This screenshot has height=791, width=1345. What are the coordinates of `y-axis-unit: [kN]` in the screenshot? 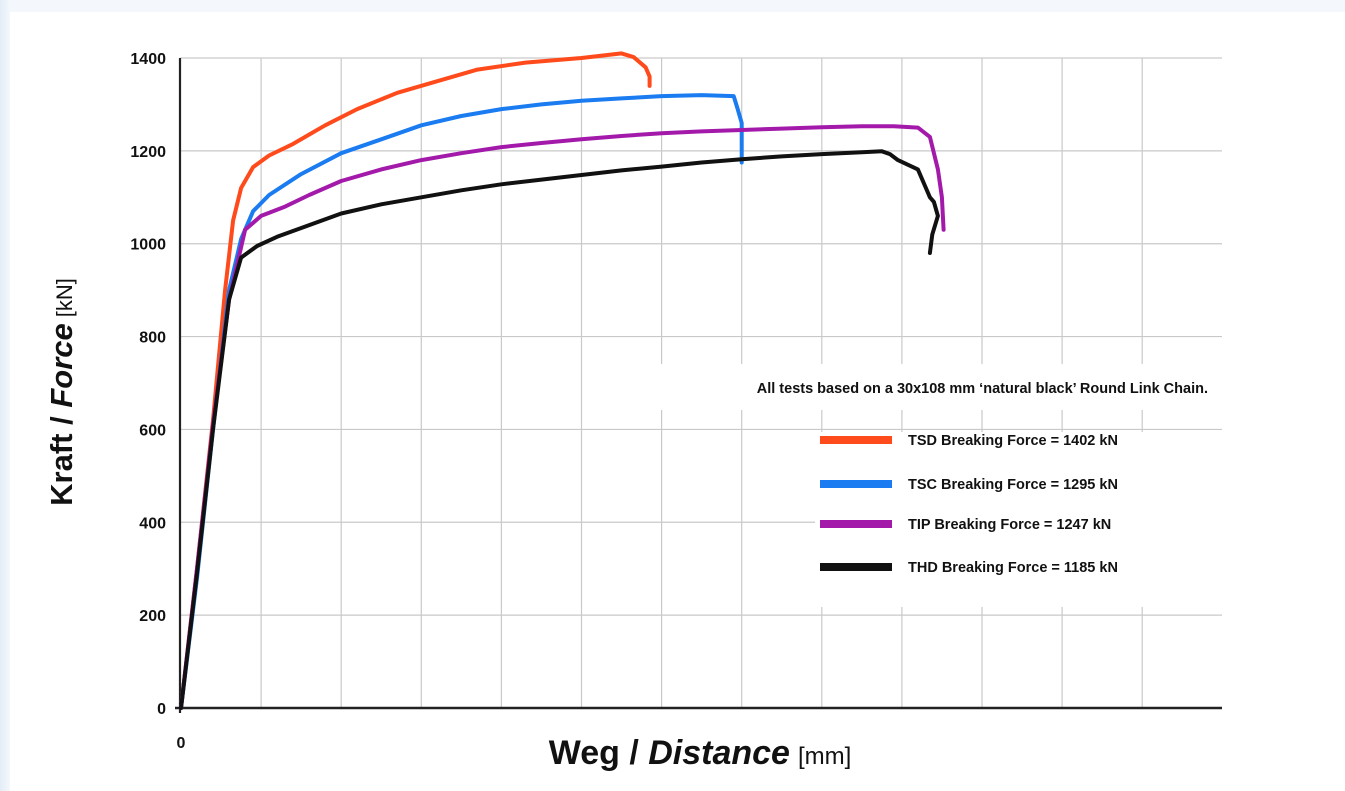 It's located at (64, 297).